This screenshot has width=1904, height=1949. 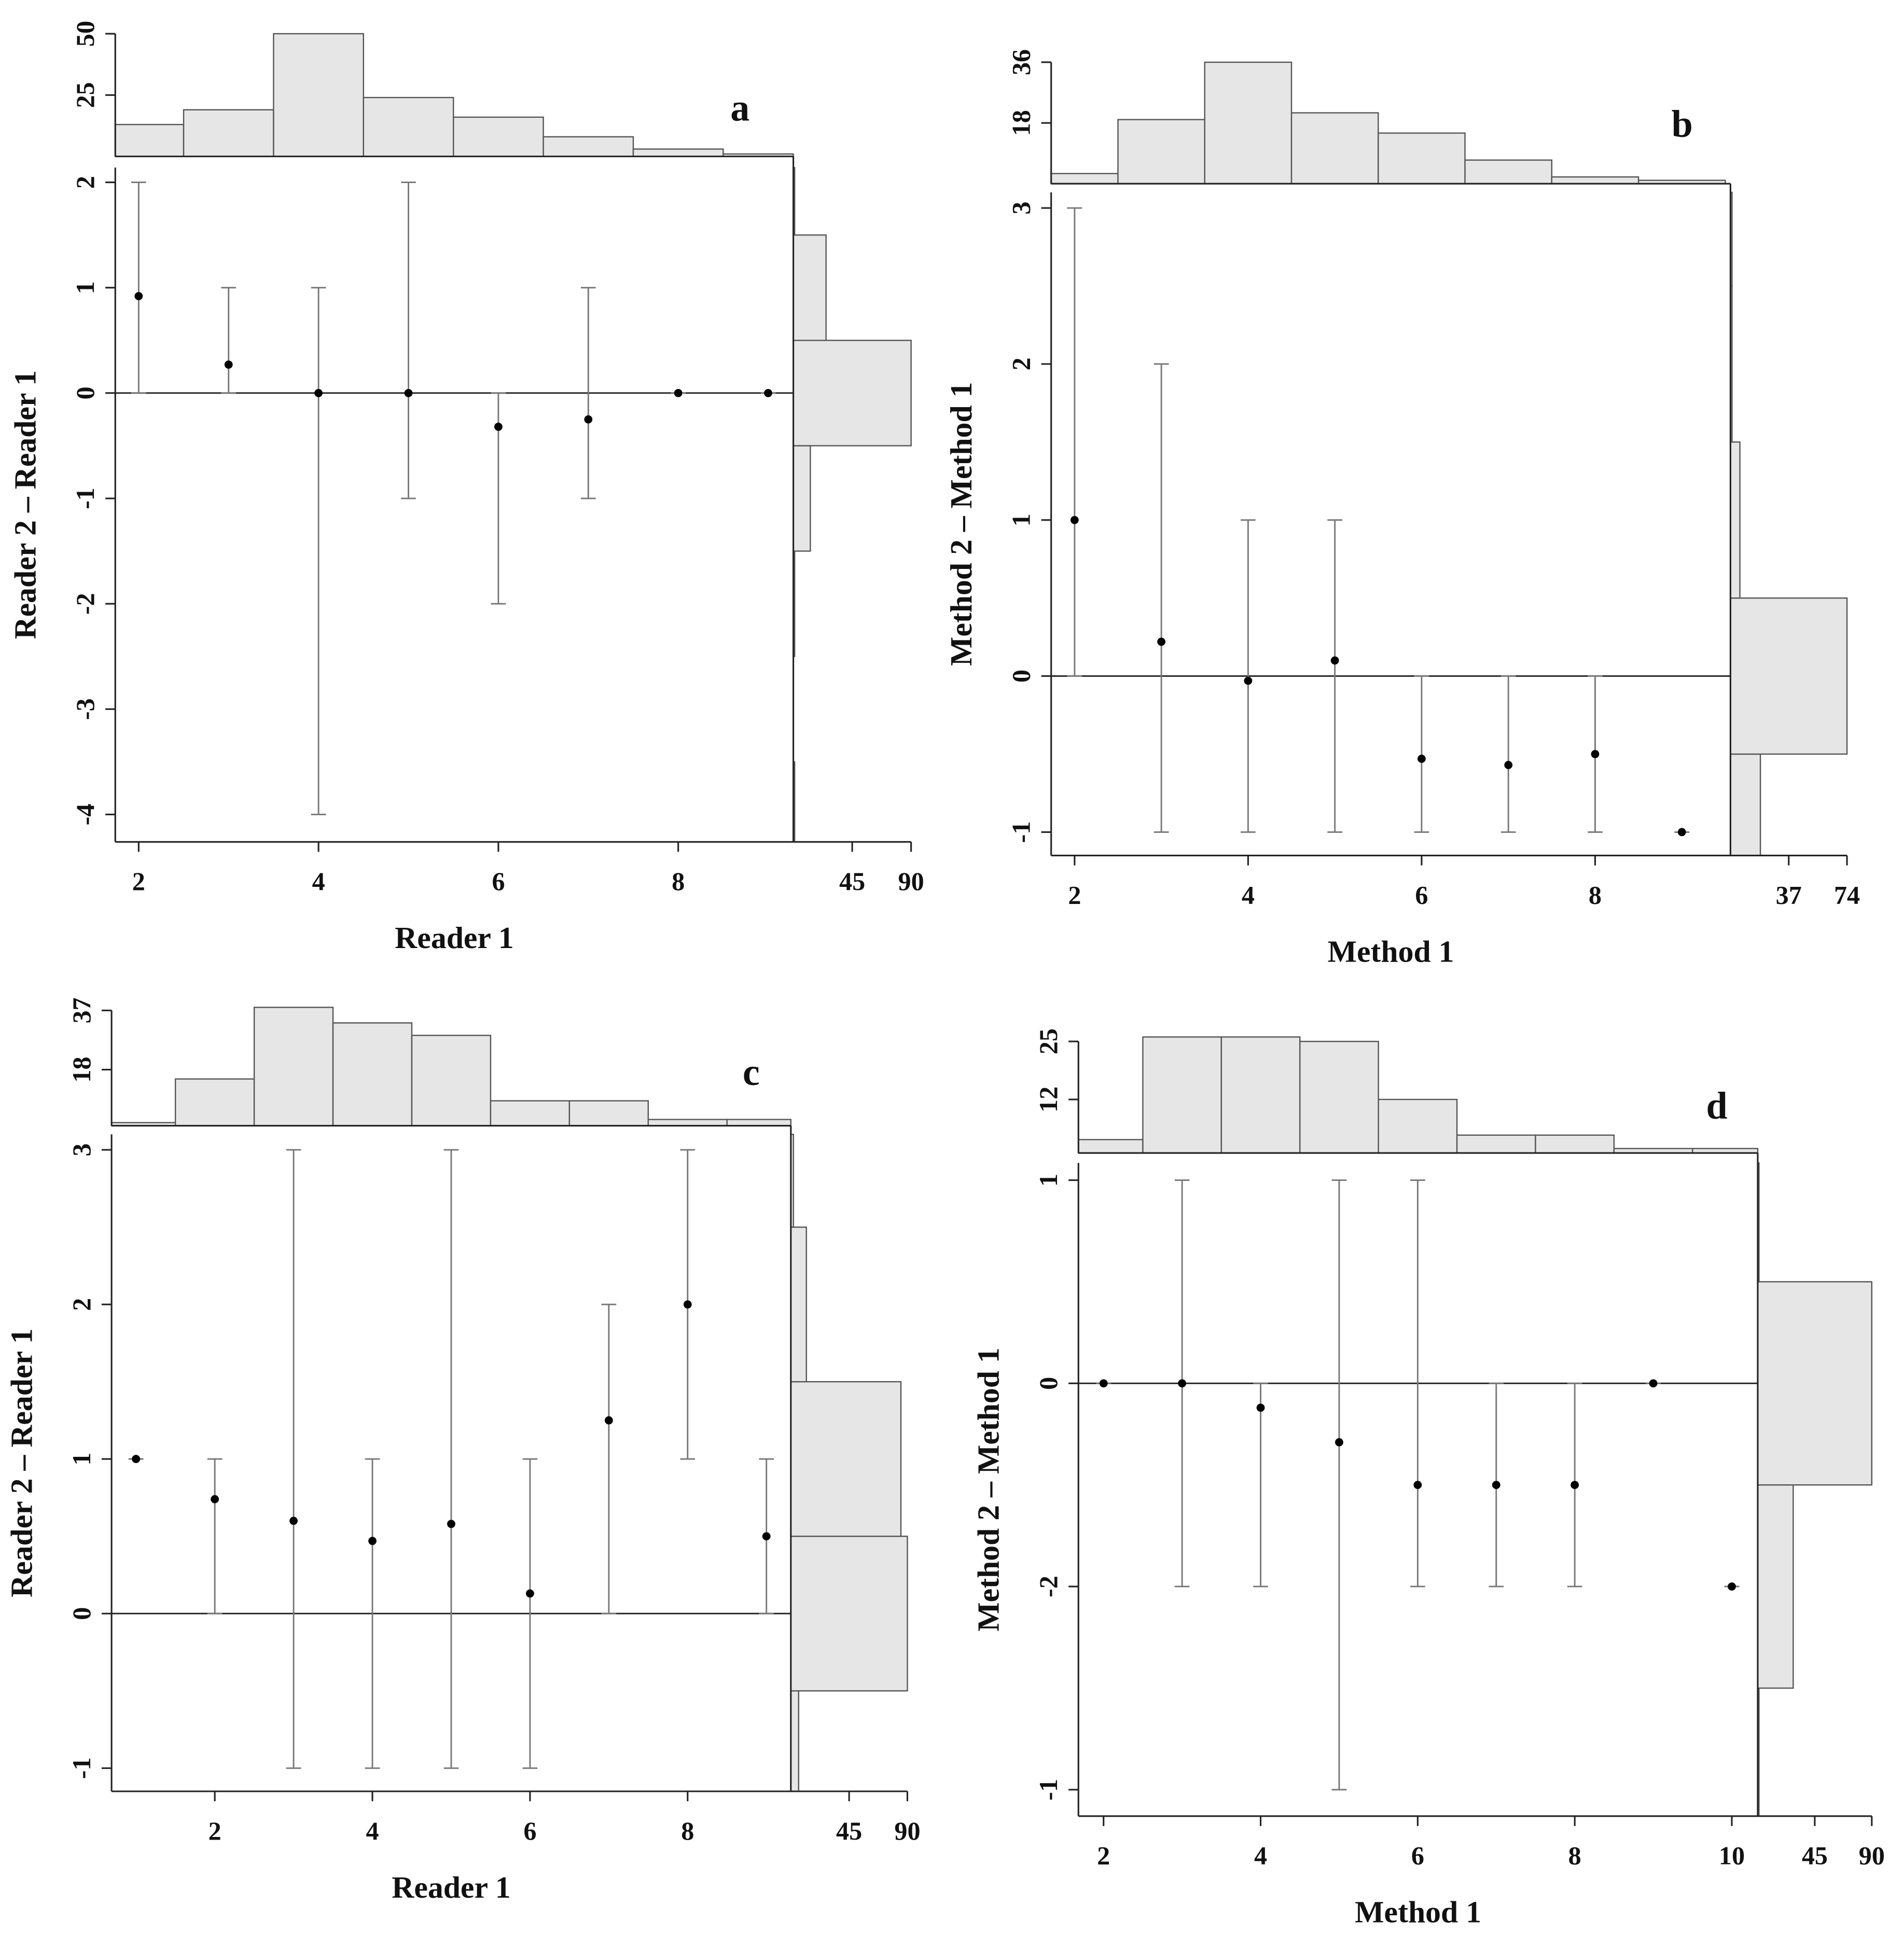 What do you see at coordinates (989, 1489) in the screenshot?
I see `y-axis-label: Method 2 – Method 1` at bounding box center [989, 1489].